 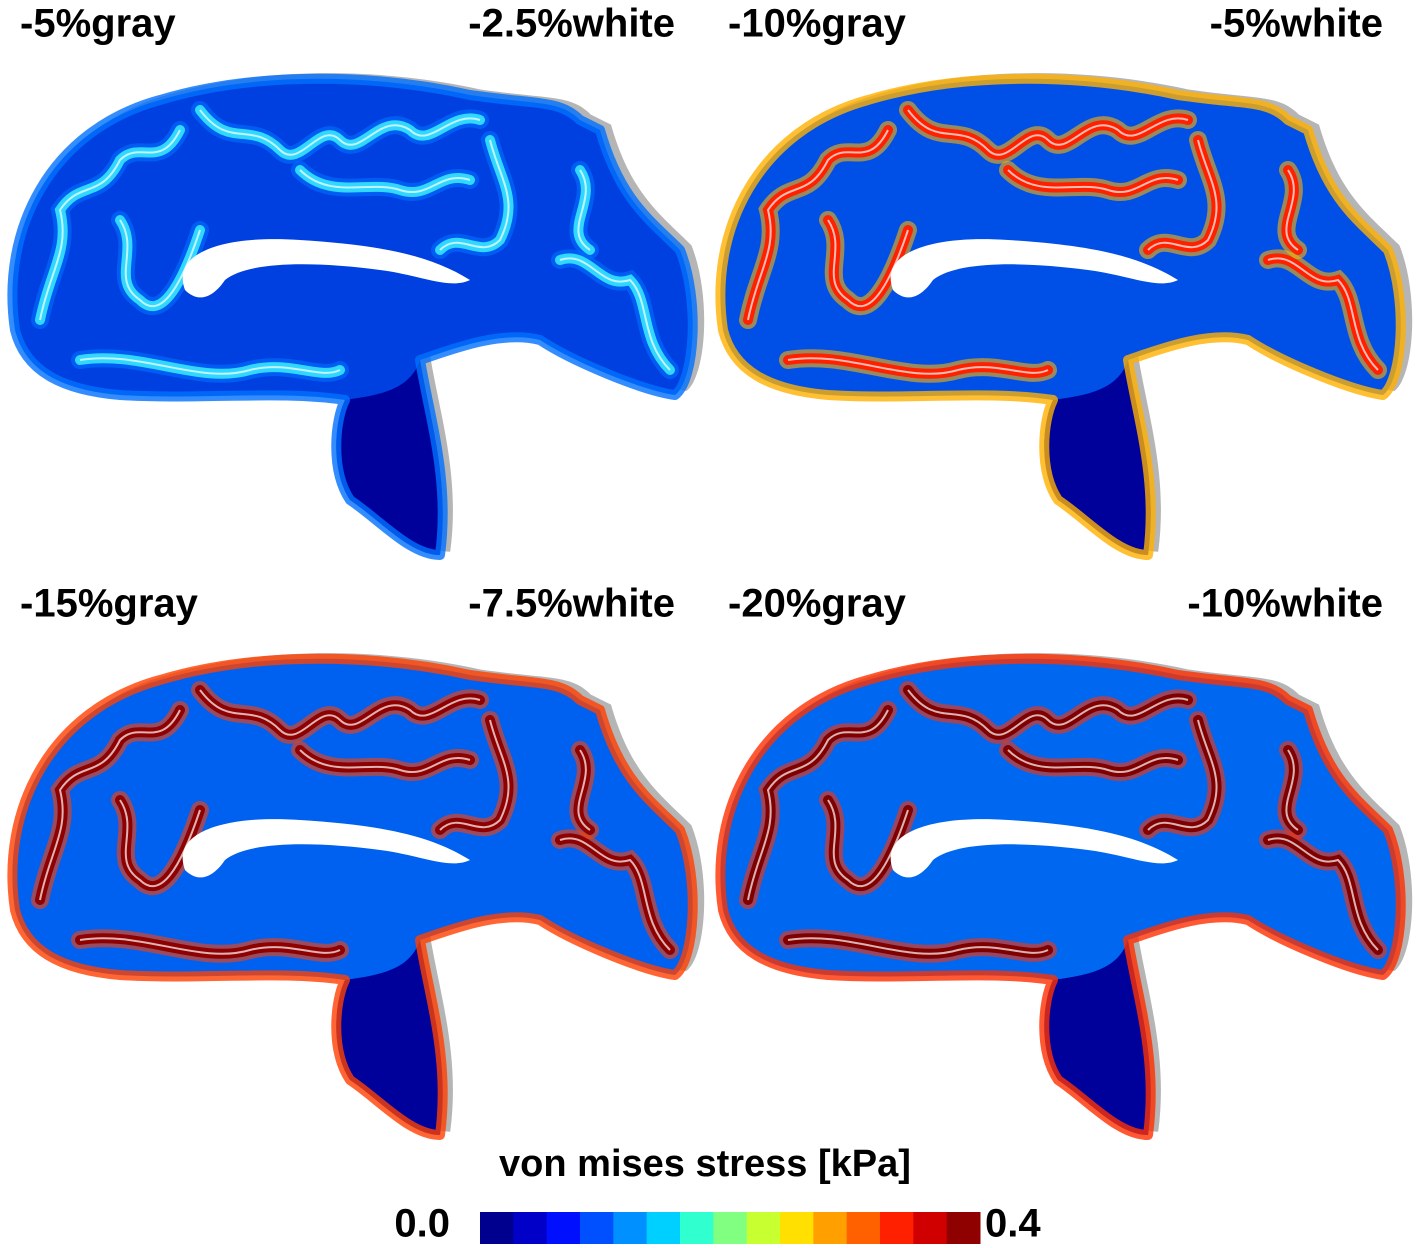 I want to click on white-label: -5%white, so click(x=1296, y=24).